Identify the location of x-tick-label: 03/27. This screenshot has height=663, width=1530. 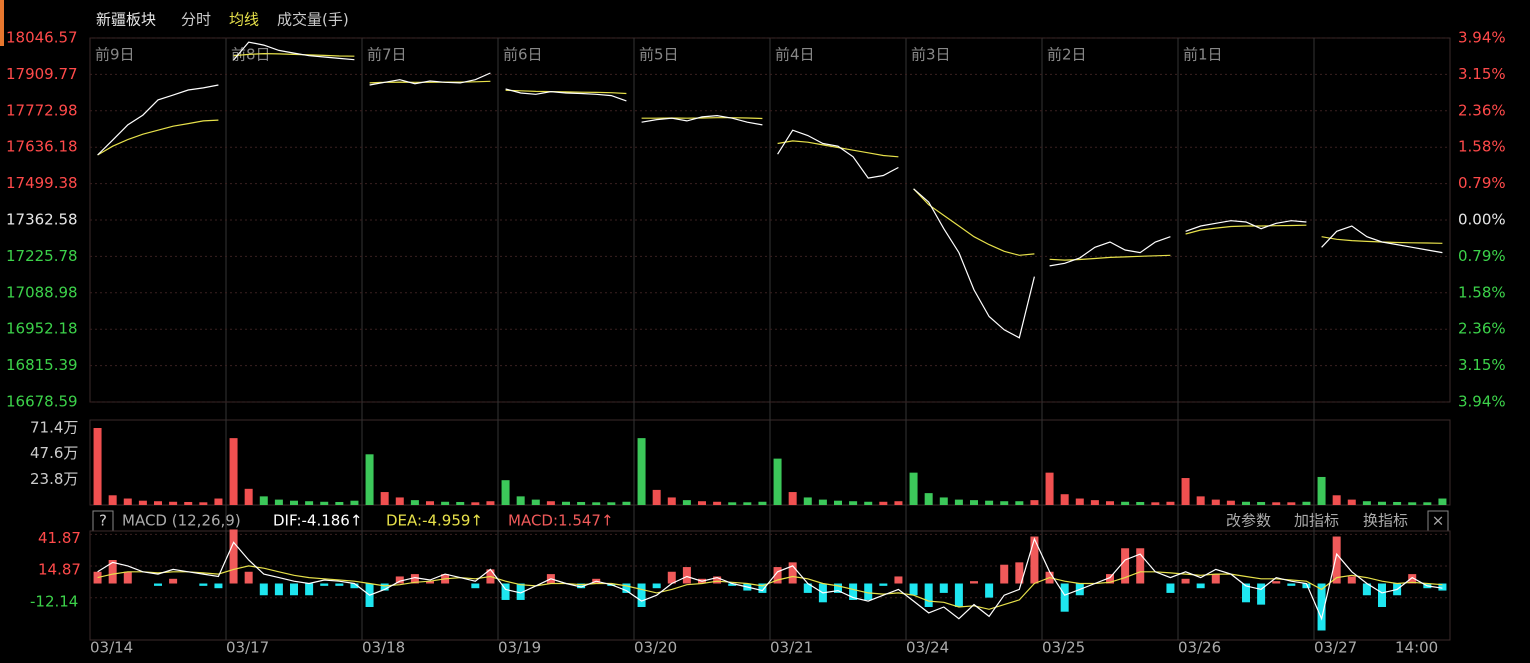
(1335, 648).